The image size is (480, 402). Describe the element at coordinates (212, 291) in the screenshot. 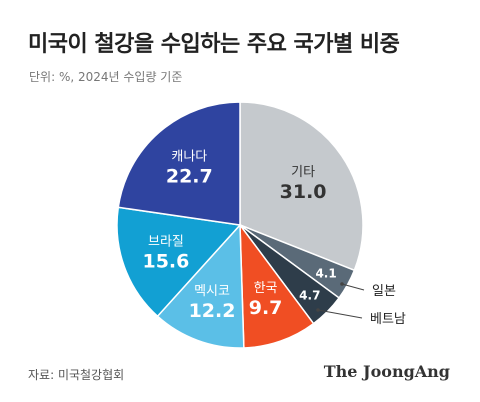

I see `slice-category-label: 멕시코` at that location.